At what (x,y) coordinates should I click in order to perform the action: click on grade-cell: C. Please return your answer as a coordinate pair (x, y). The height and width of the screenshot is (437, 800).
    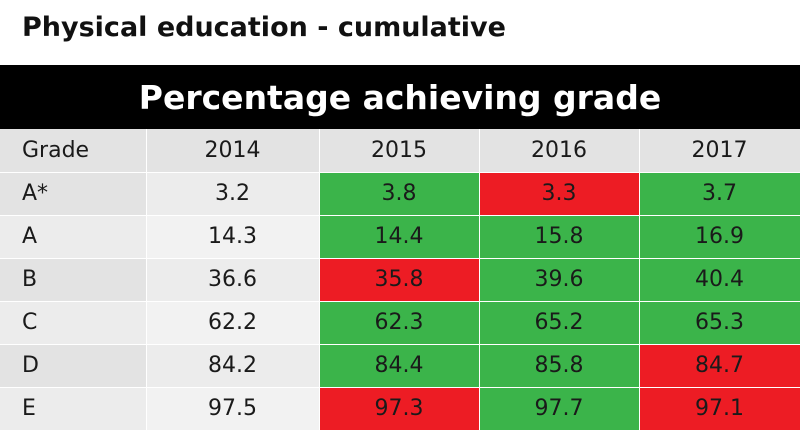
    Looking at the image, I should click on (73, 323).